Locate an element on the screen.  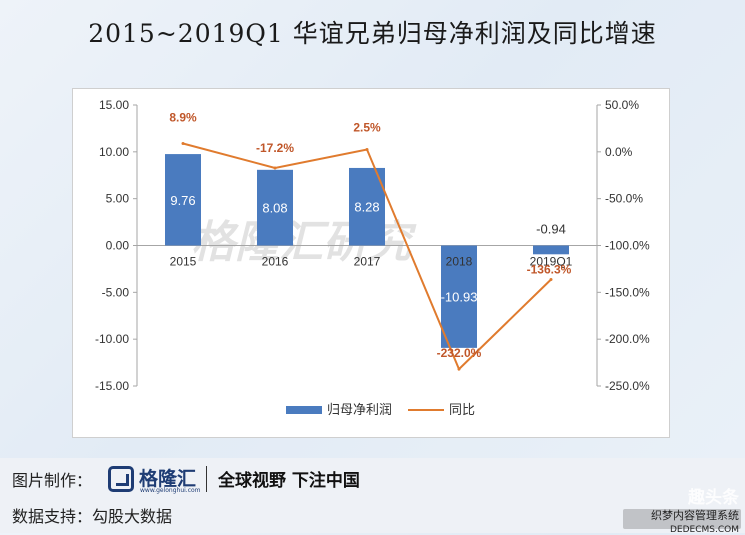
corner-watermark-text: 趣头条 is located at coordinates (713, 498).